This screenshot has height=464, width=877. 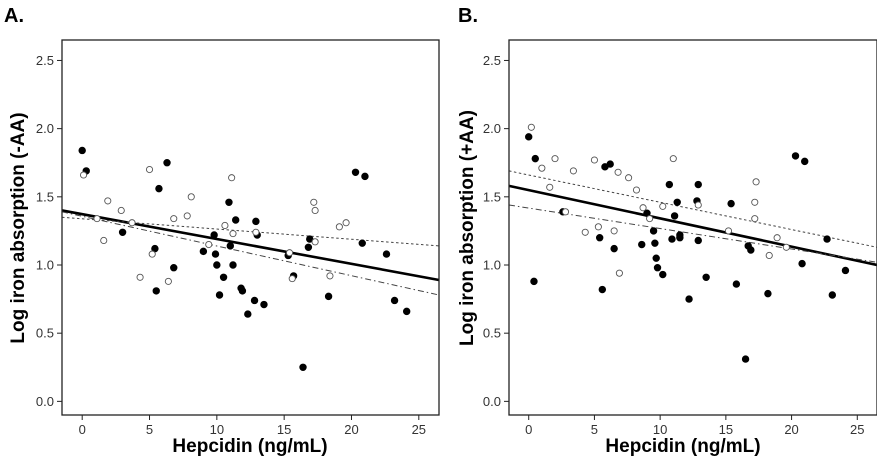 What do you see at coordinates (45, 401) in the screenshot?
I see `panel-a-y-tick-label: 0.0` at bounding box center [45, 401].